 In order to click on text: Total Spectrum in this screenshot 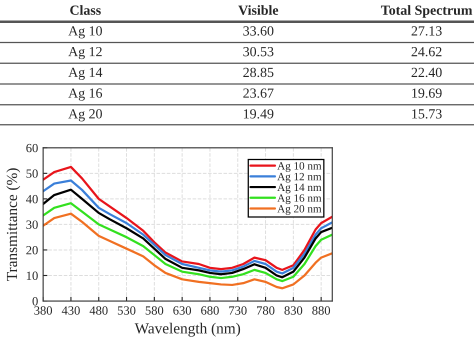, I will do `click(426, 11)`.